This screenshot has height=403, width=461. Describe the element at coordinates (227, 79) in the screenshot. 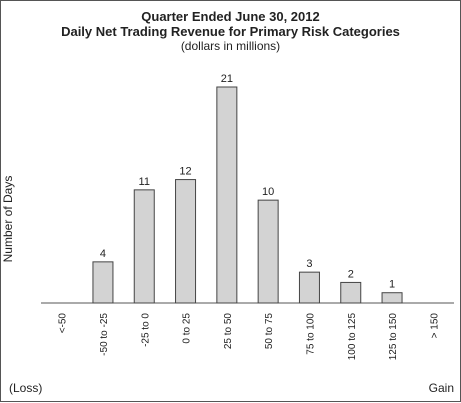

I see `data-label-4: 21` at that location.